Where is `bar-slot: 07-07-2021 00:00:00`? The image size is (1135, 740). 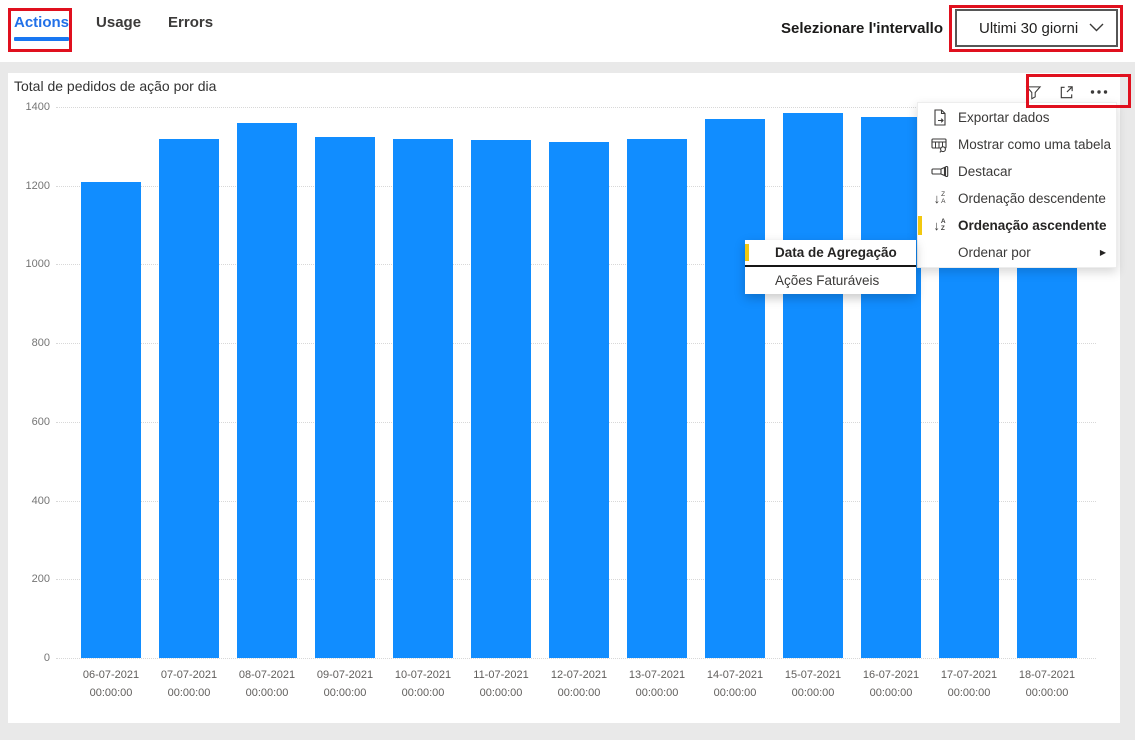 bar-slot: 07-07-2021 00:00:00 is located at coordinates (189, 403).